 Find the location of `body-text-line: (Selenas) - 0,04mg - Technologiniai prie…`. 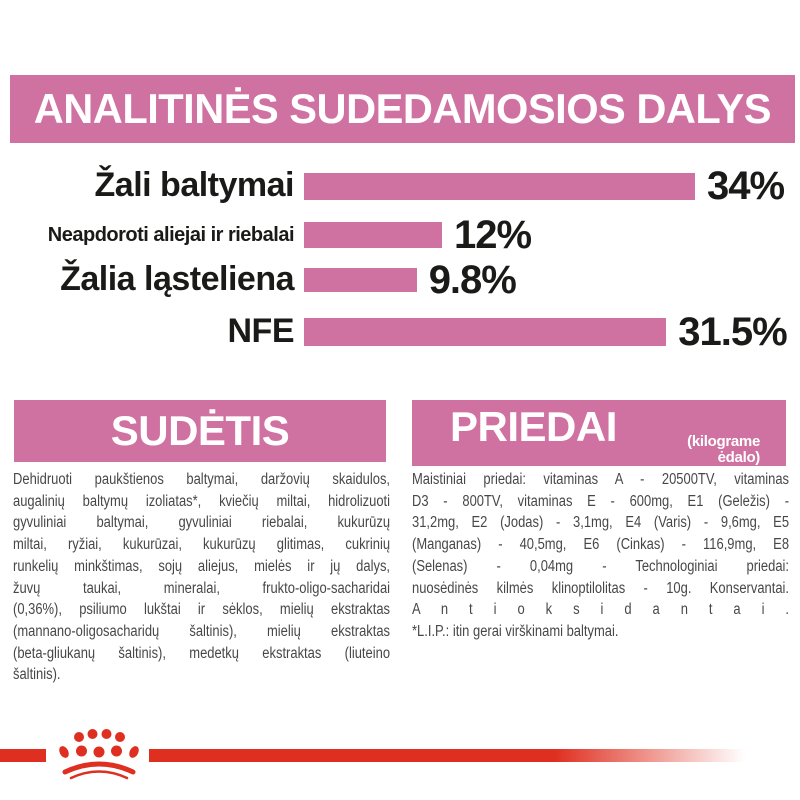

body-text-line: (Selenas) - 0,04mg - Technologiniai prie… is located at coordinates (601, 566).